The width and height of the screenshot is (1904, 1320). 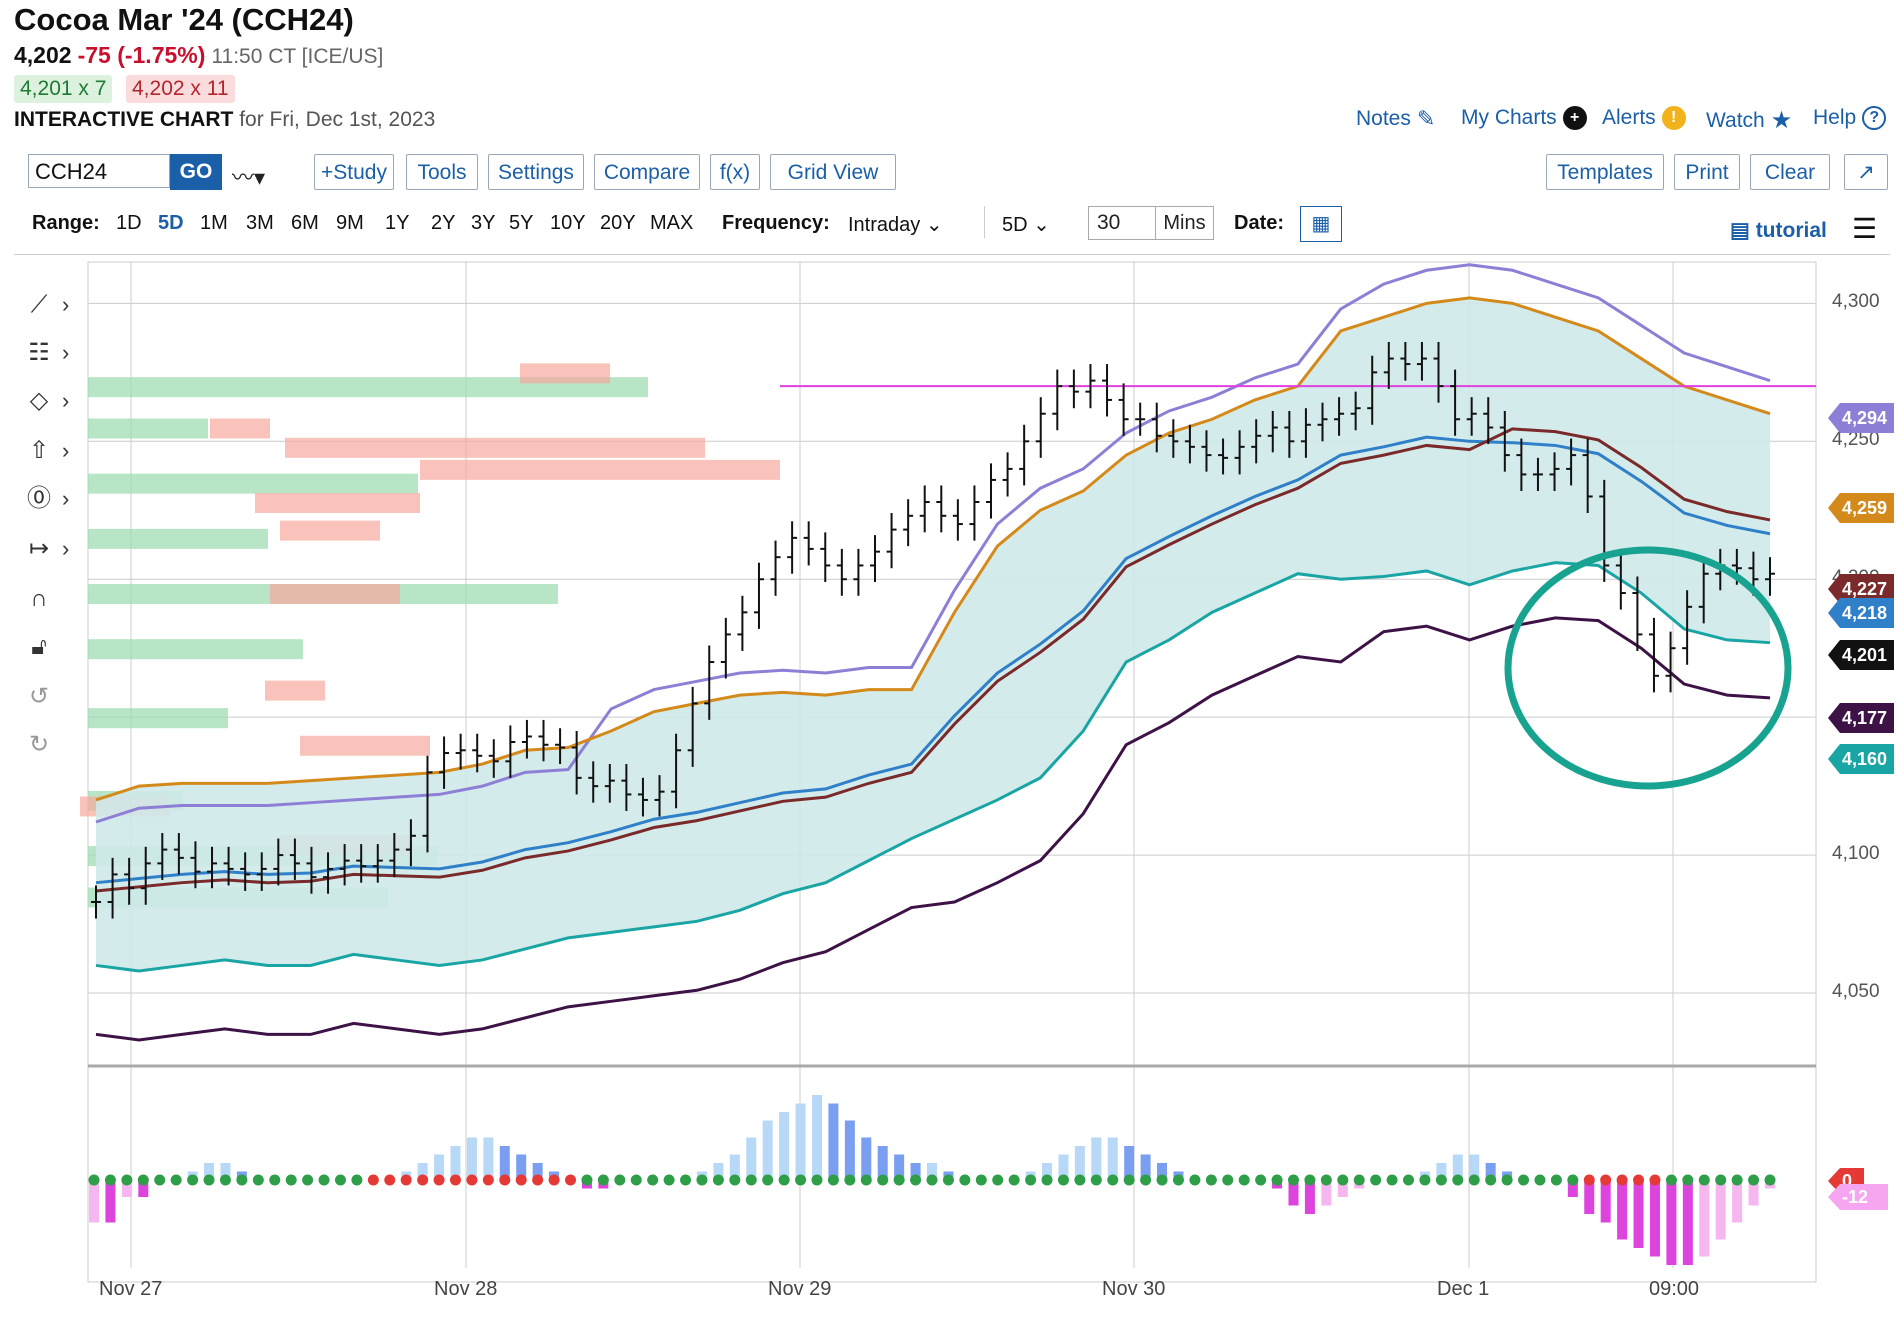 What do you see at coordinates (1850, 118) in the screenshot?
I see `help-link: Help?` at bounding box center [1850, 118].